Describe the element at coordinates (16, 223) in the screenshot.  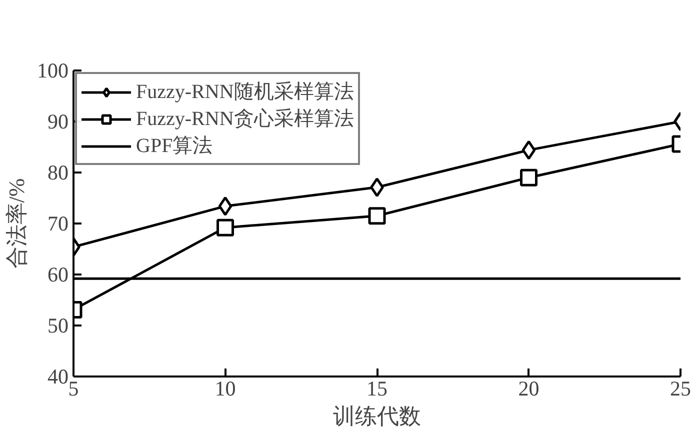
I see `y-axis-title: 合法率/%` at that location.